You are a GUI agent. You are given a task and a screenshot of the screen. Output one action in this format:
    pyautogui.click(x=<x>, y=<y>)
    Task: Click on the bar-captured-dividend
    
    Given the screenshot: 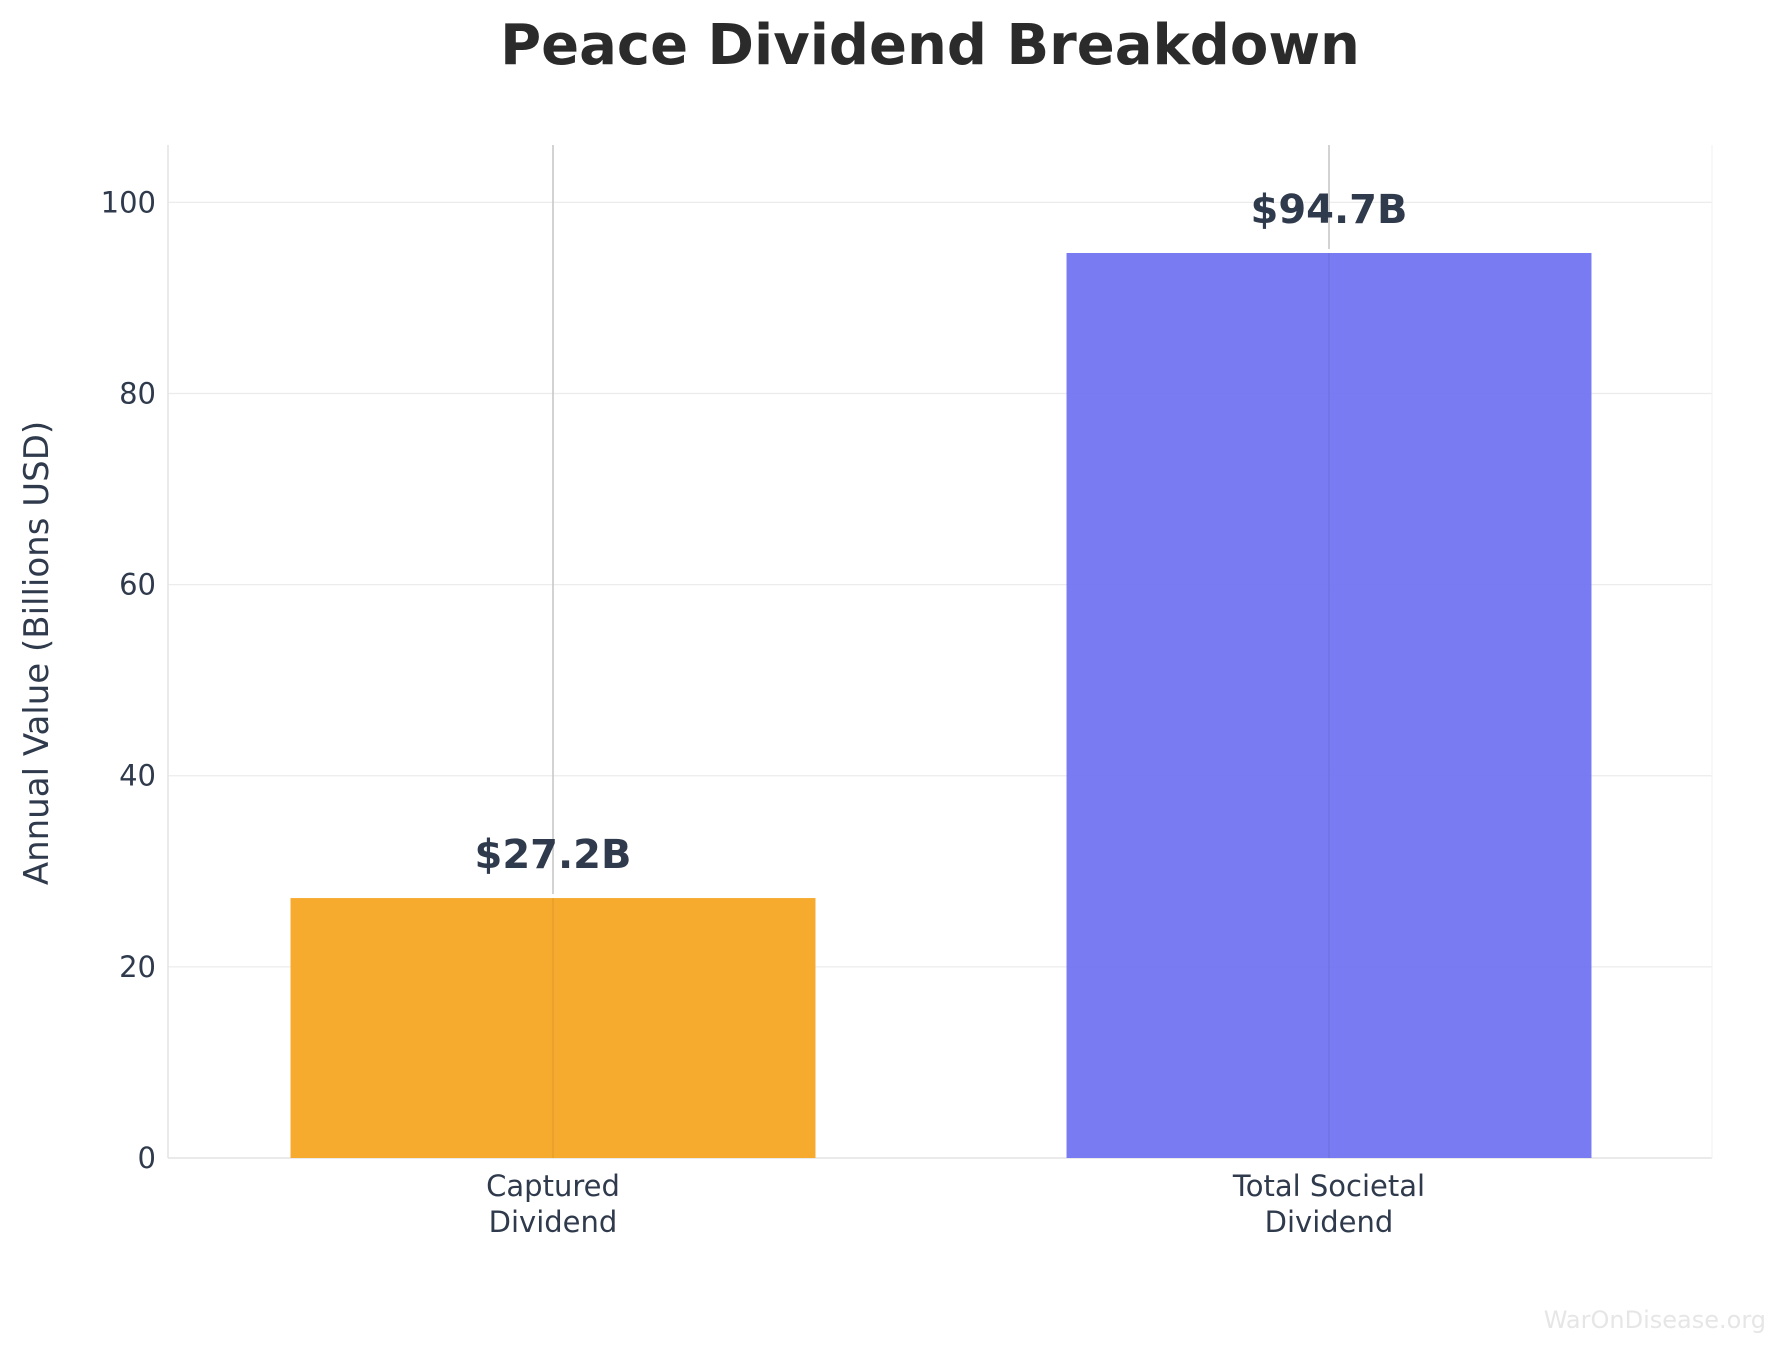 What is the action you would take?
    pyautogui.click(x=553, y=1028)
    